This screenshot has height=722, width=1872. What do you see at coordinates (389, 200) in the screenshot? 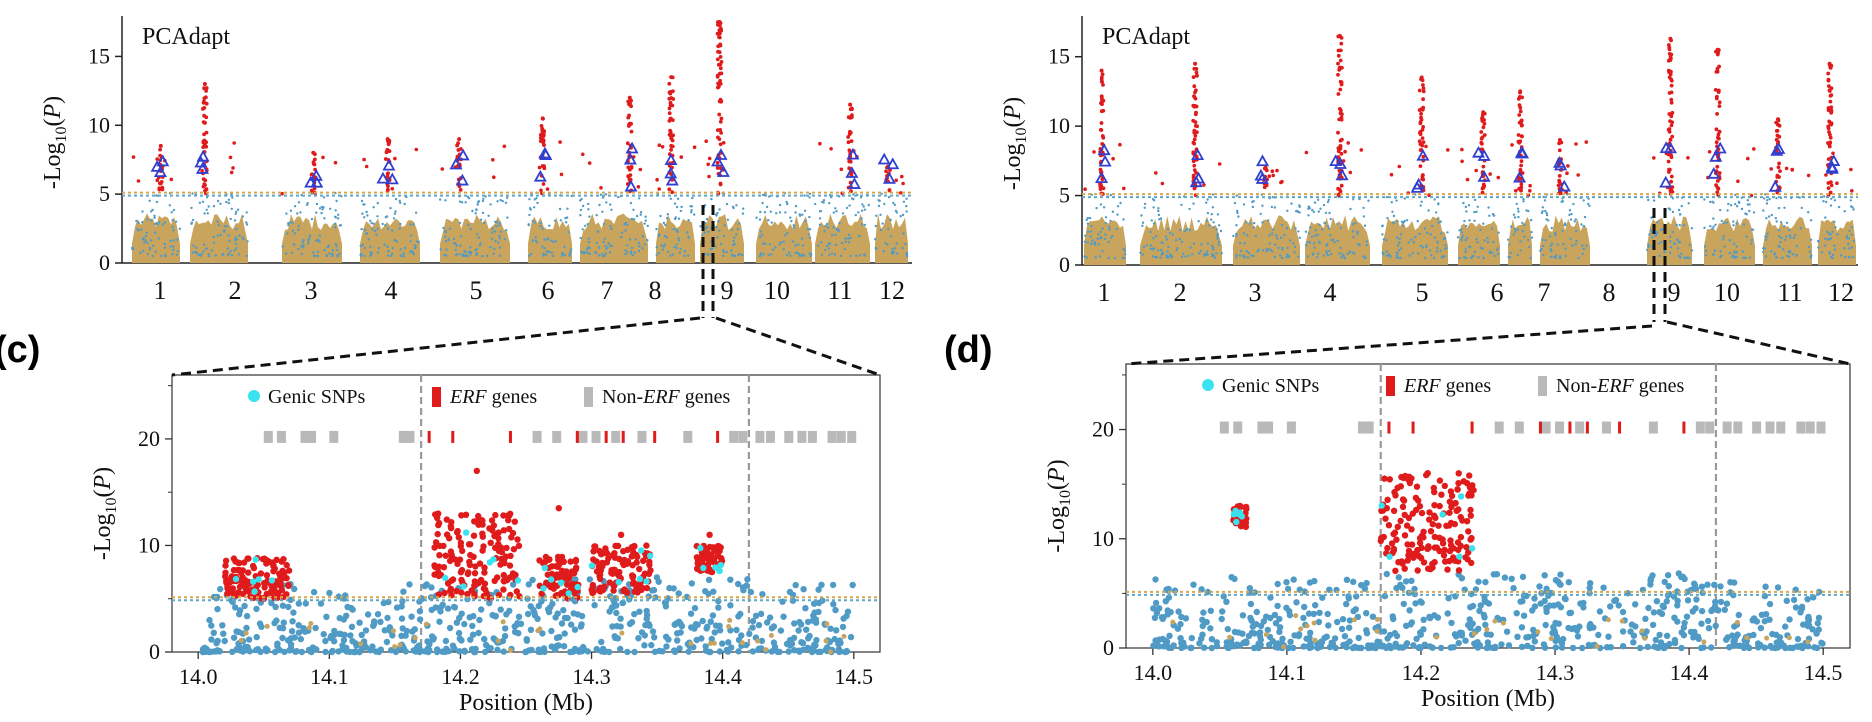
I see `chromosome-4-points` at bounding box center [389, 200].